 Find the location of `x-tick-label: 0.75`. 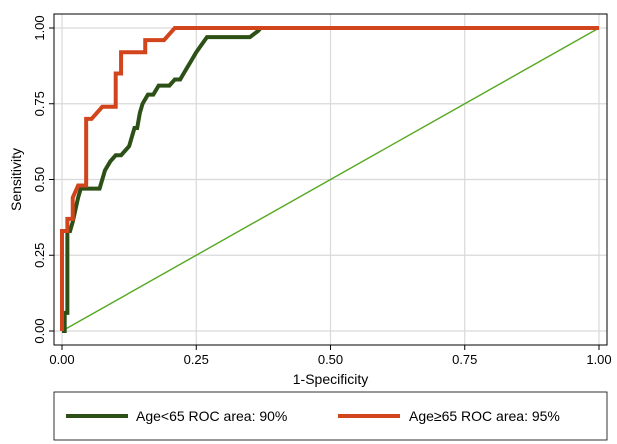

x-tick-label: 0.75 is located at coordinates (464, 359).